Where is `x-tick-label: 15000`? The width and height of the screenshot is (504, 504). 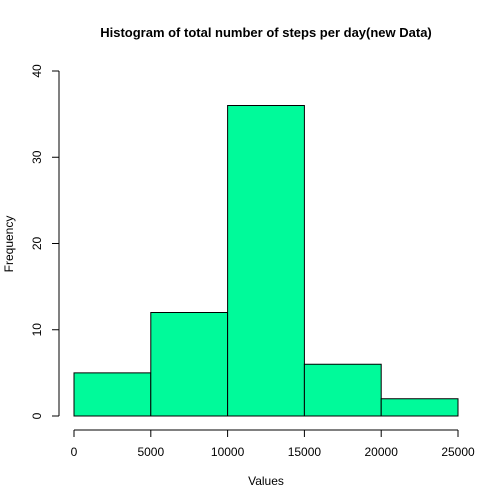 x-tick-label: 15000 is located at coordinates (305, 452).